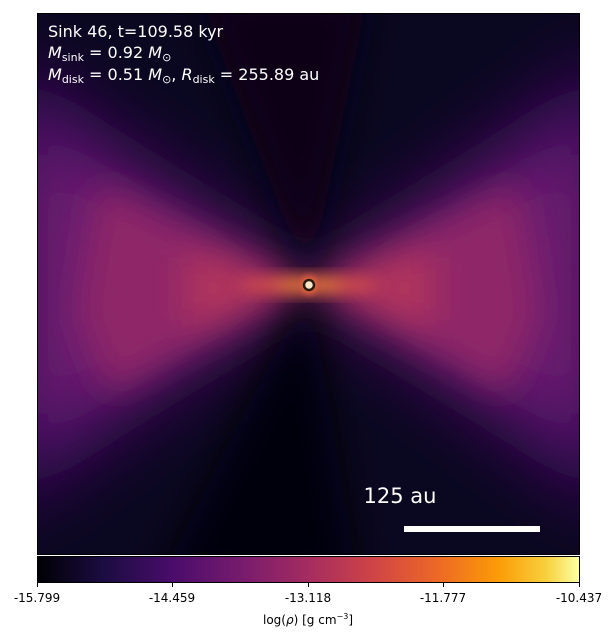  I want to click on scale-bar, so click(472, 529).